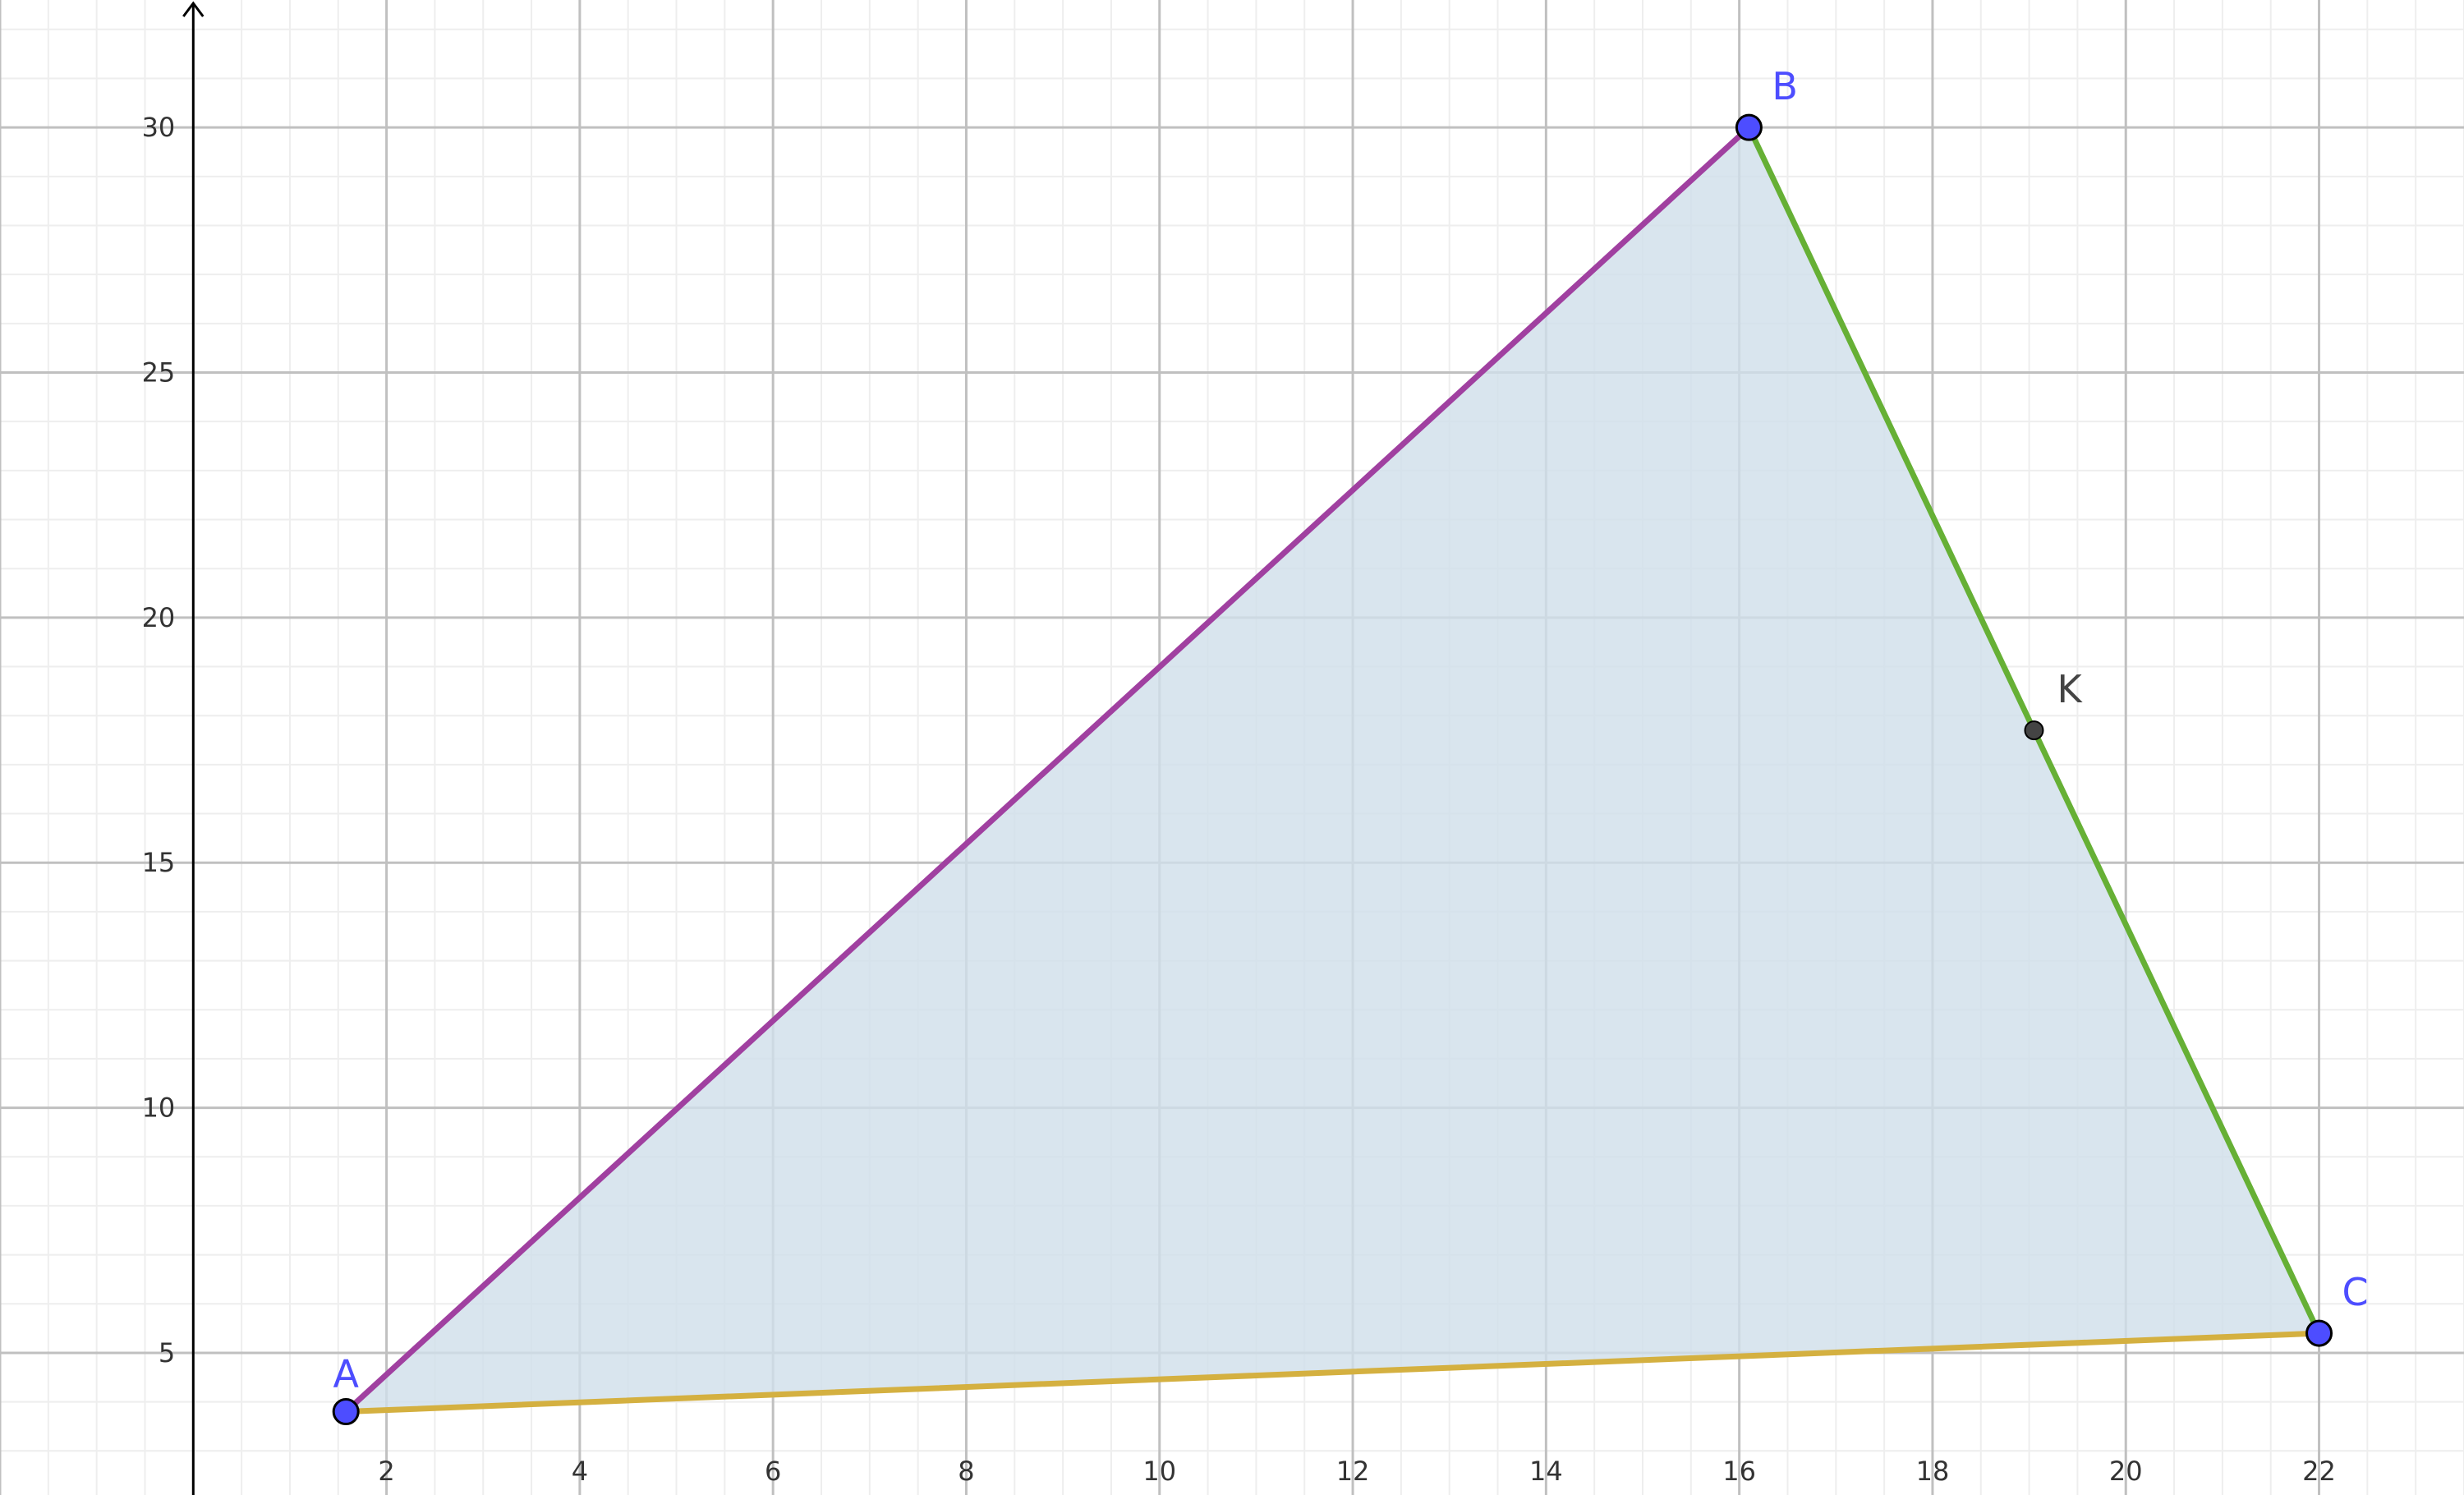 The height and width of the screenshot is (1495, 2464). Describe the element at coordinates (1353, 1471) in the screenshot. I see `x-tick-label: 12` at that location.